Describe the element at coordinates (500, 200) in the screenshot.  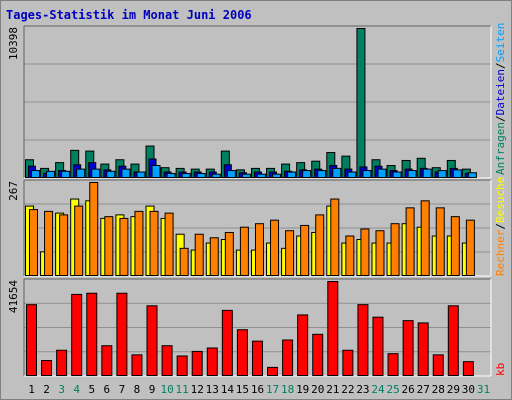
I see `legend-middle-panel-part-2: Besuche` at that location.